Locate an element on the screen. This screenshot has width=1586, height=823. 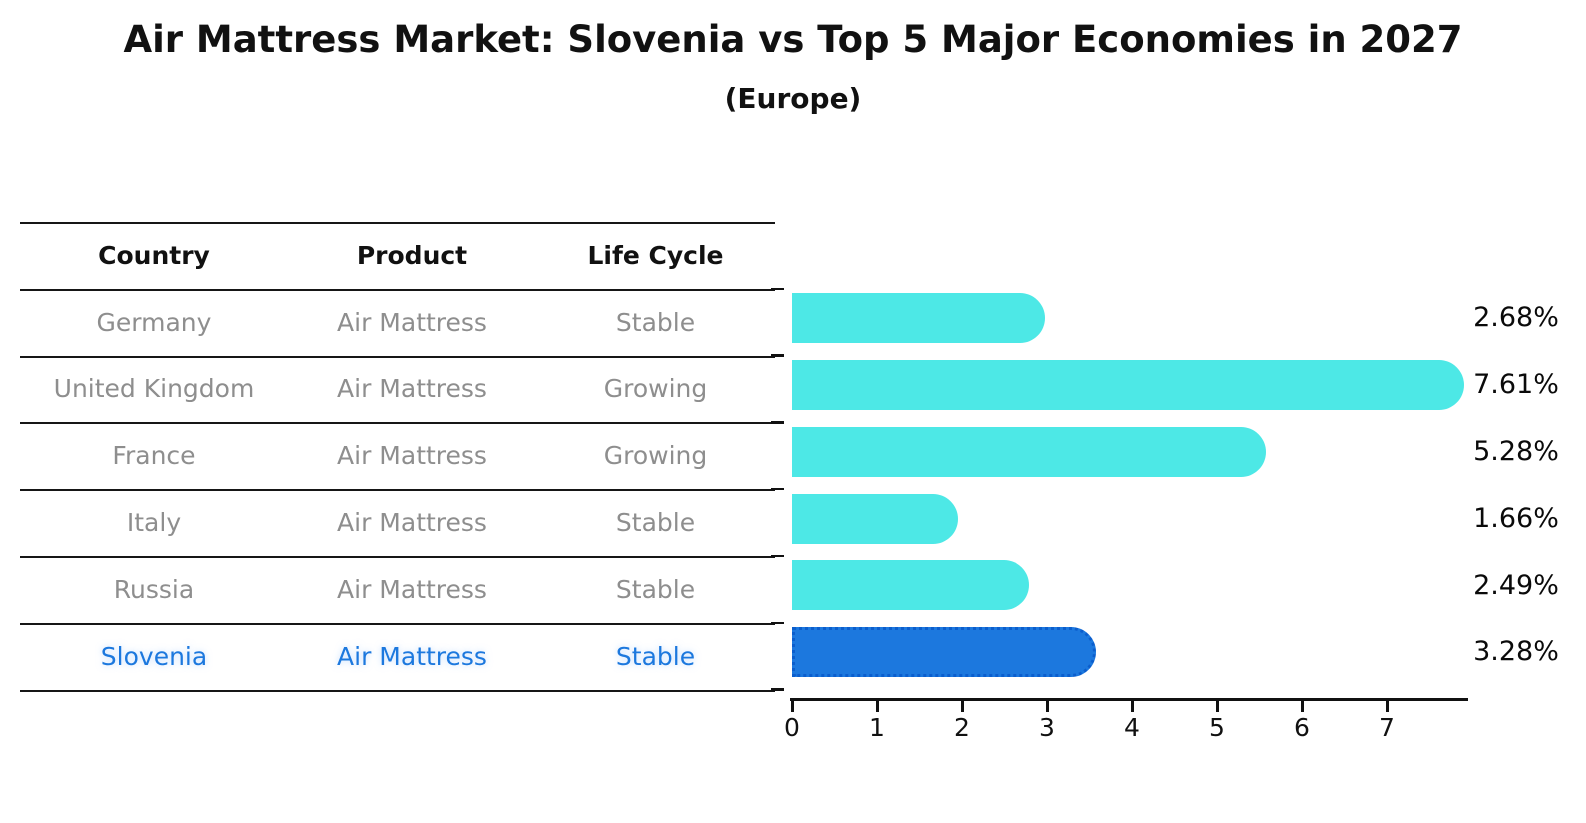
country-cell: Slovenia is located at coordinates (154, 656).